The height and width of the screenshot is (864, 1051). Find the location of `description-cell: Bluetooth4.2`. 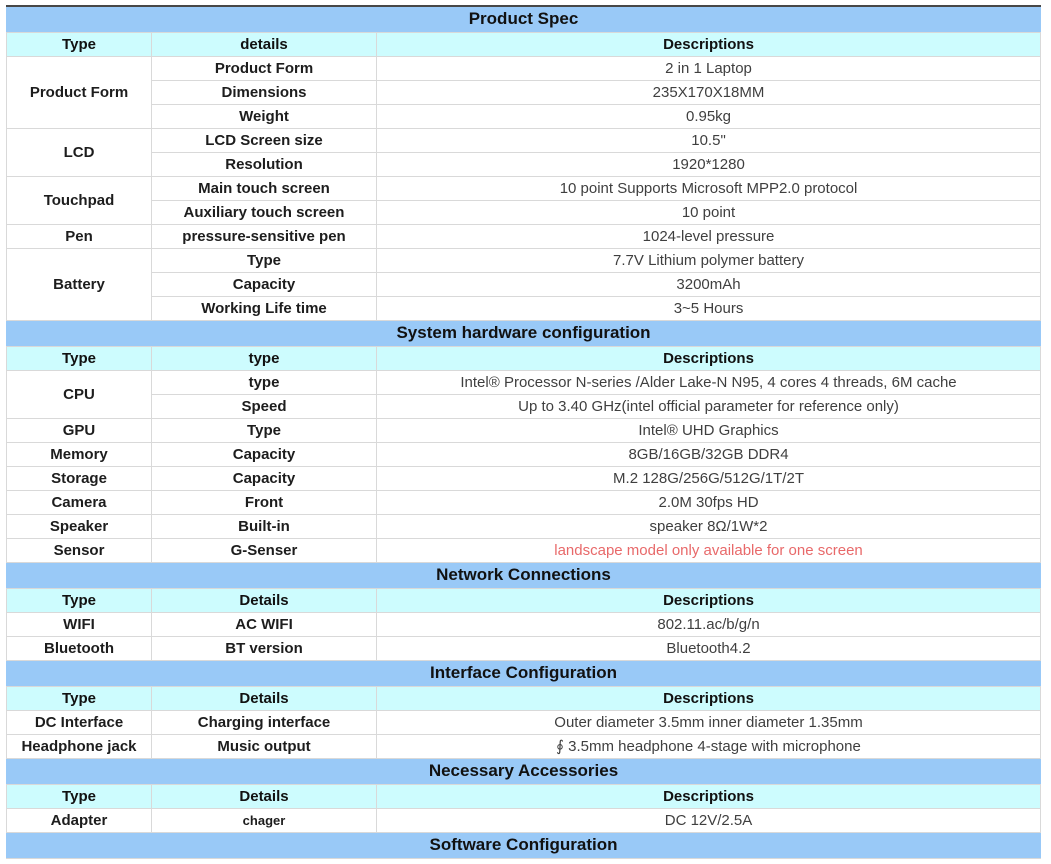

description-cell: Bluetooth4.2 is located at coordinates (708, 648).